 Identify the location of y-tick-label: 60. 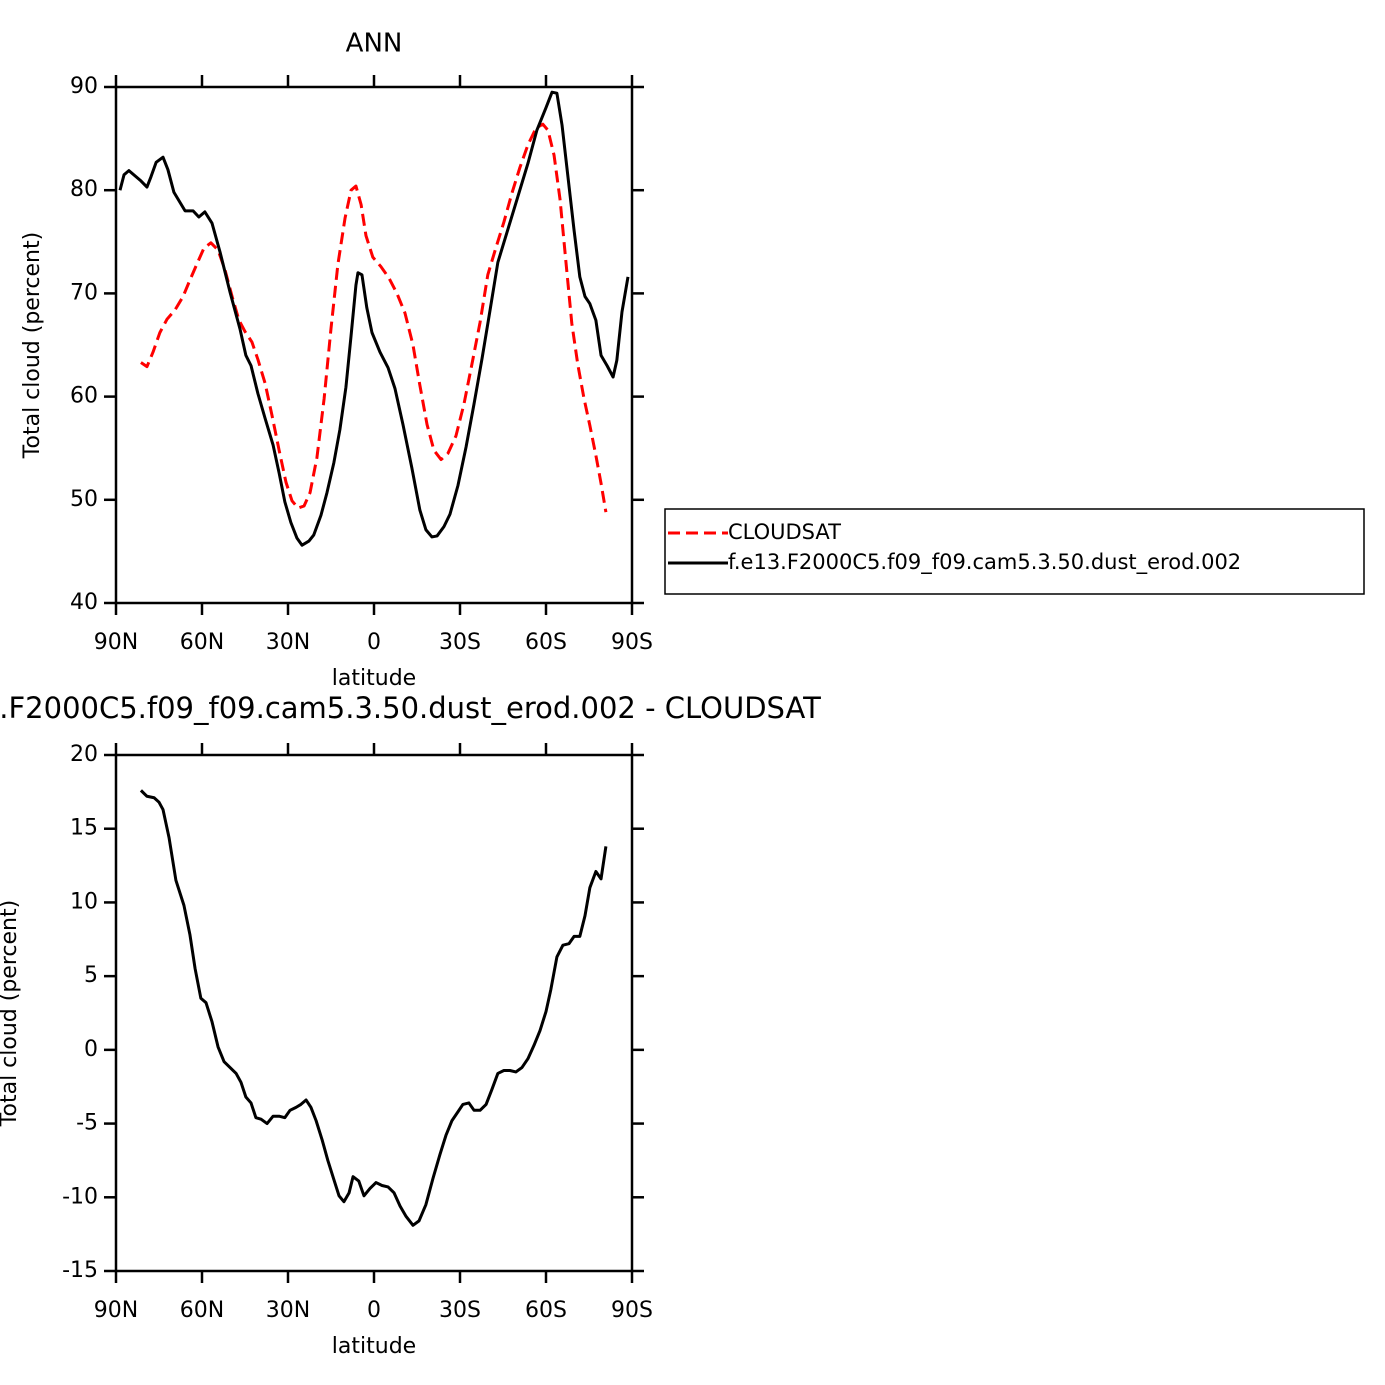
(84, 396).